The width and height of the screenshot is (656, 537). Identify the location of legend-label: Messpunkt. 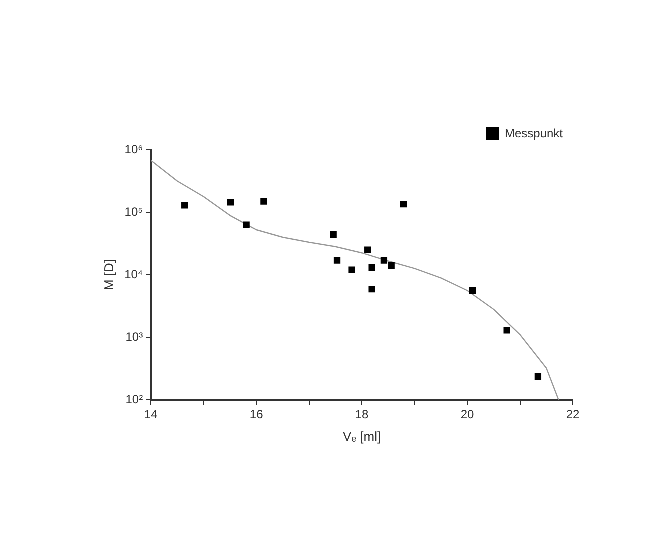
(534, 133).